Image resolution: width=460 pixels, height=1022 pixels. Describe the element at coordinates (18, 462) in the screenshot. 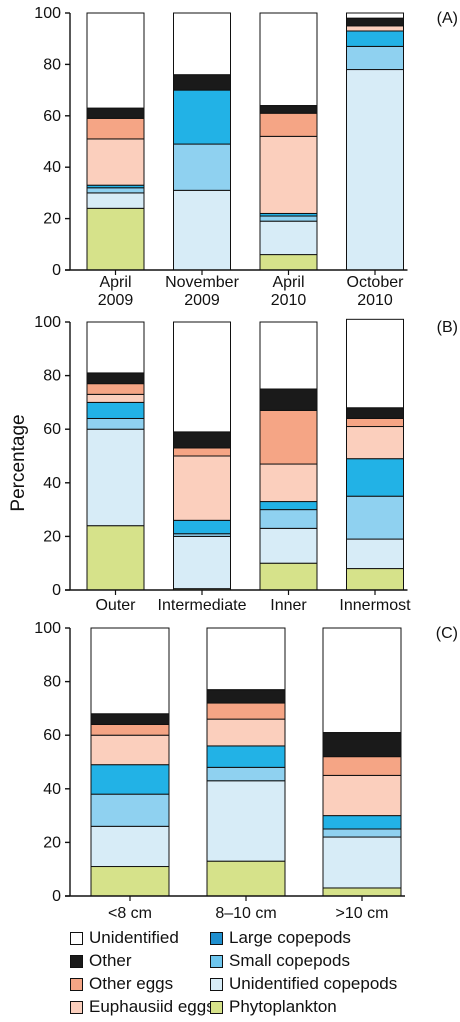

I see `y-axis-label: Percentage` at that location.